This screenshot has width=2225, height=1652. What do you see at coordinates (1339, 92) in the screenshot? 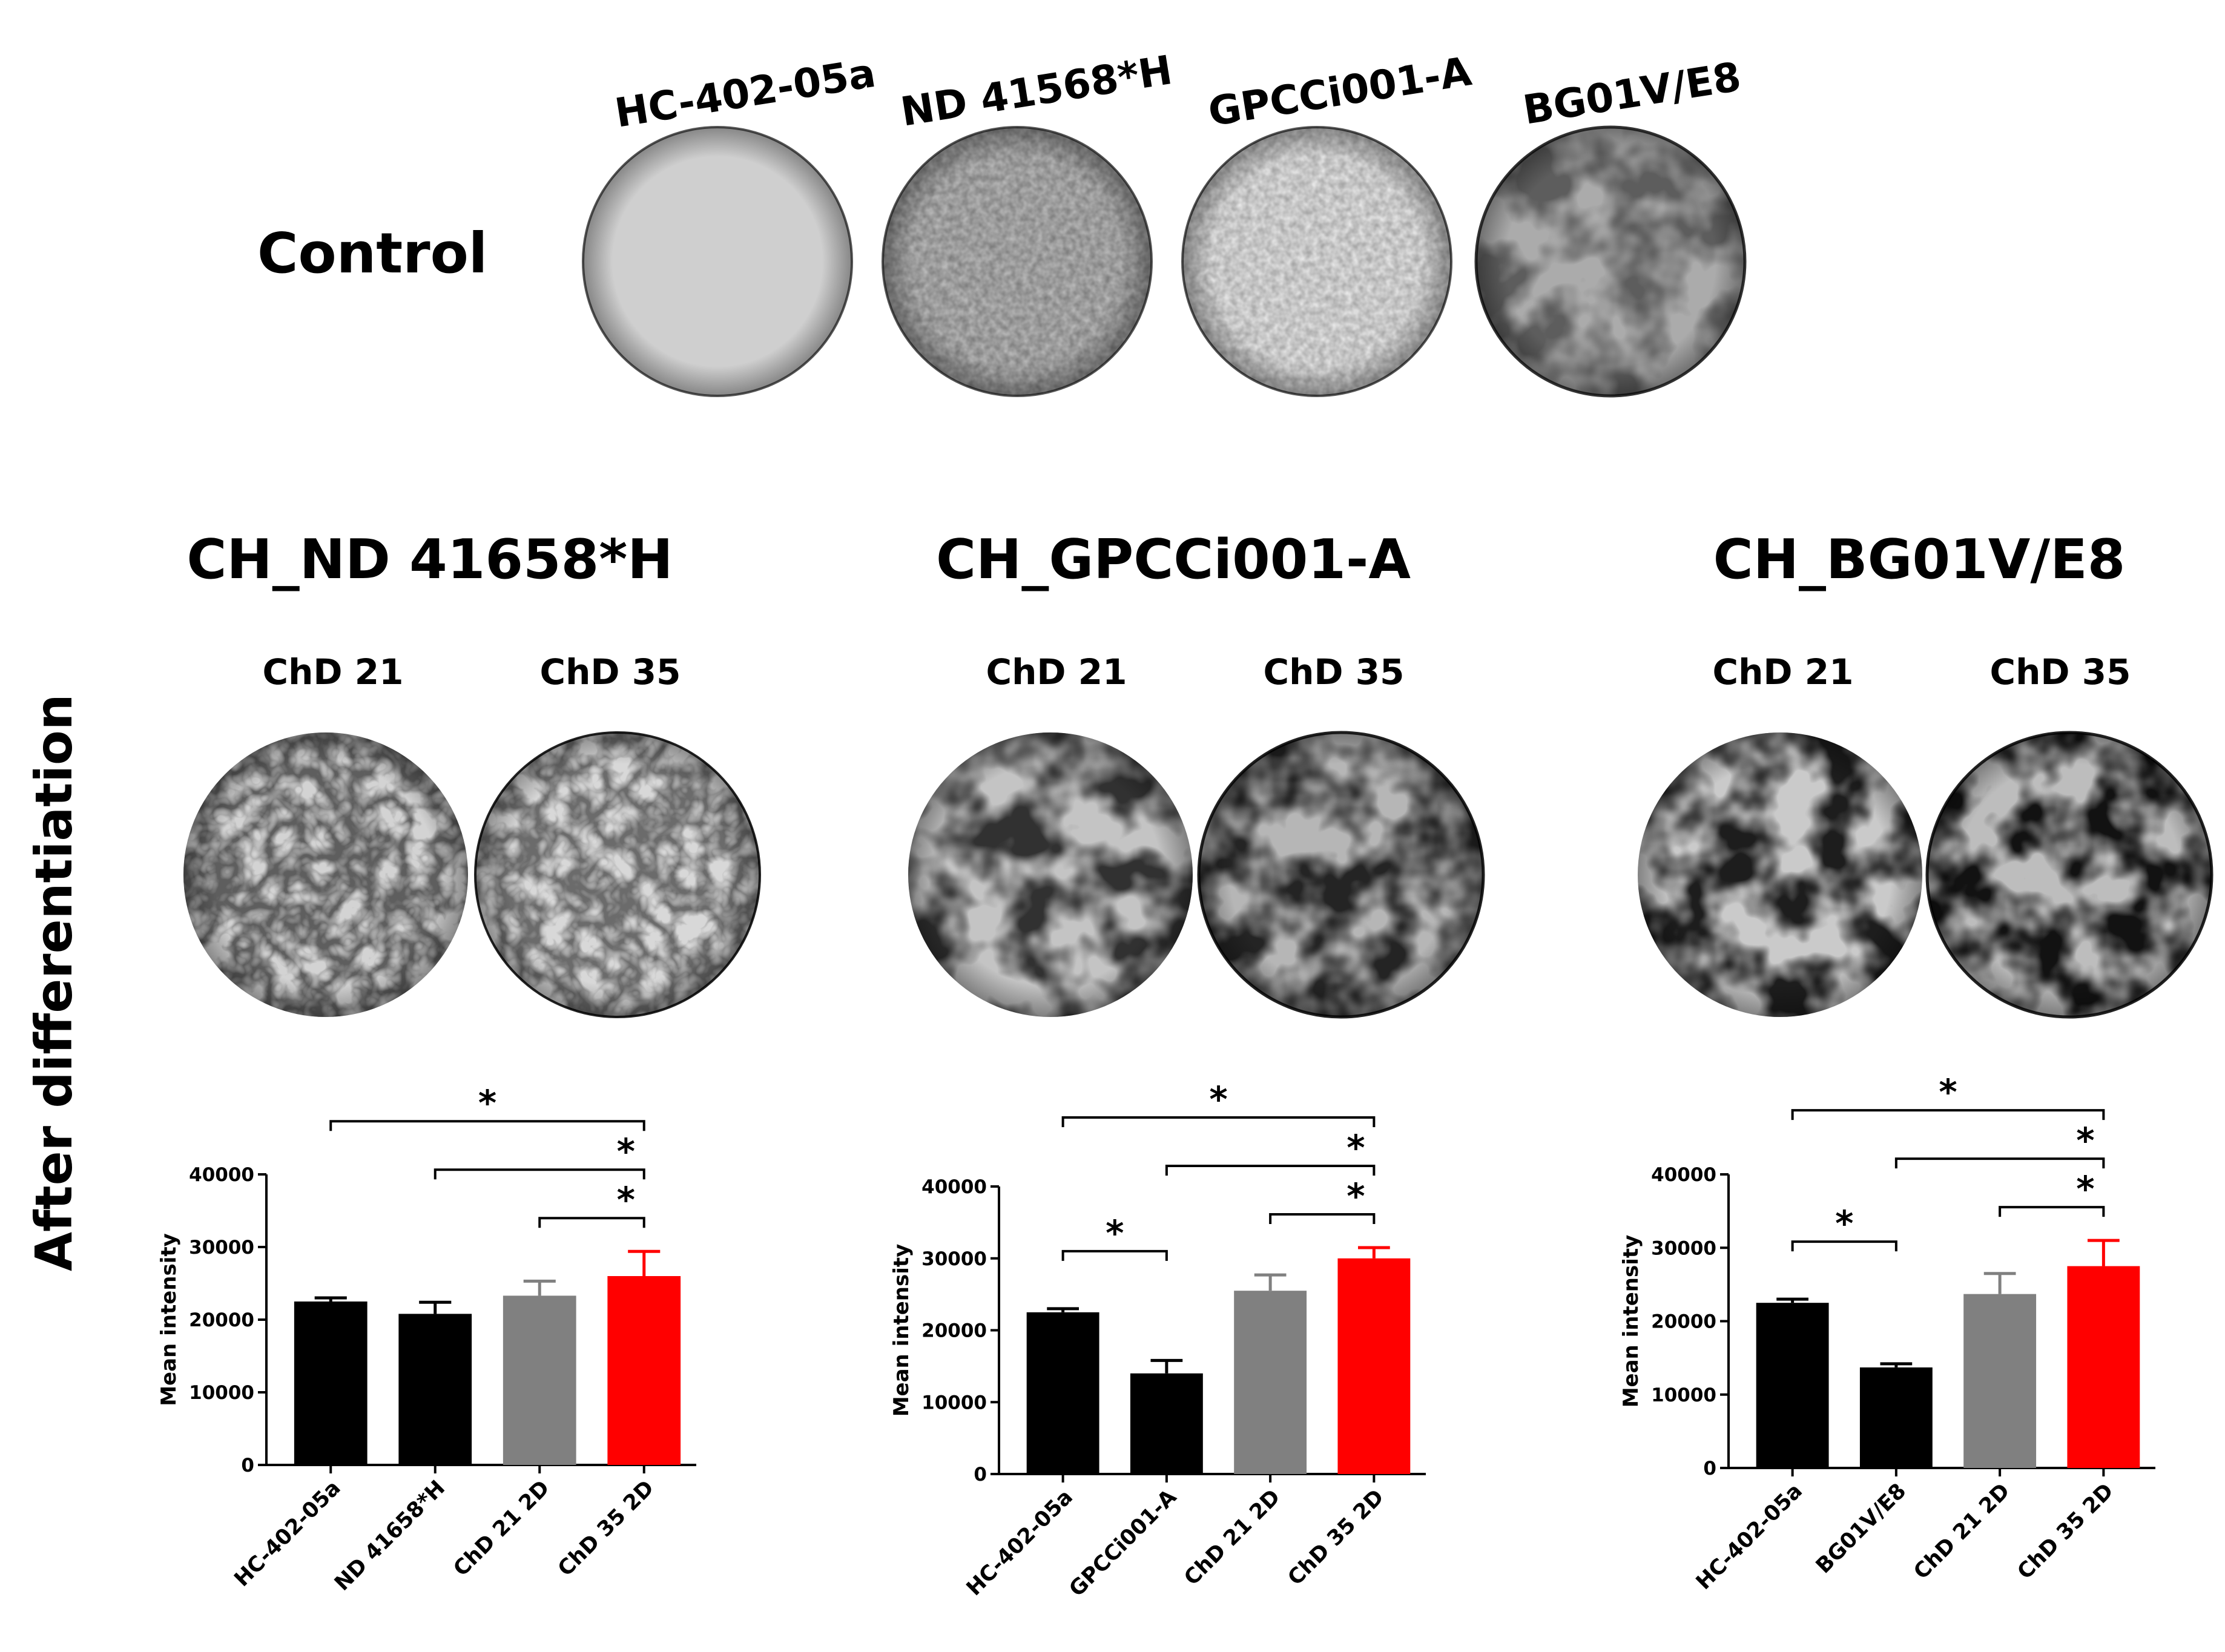
I see `control-well-label: GPCCi001-A` at bounding box center [1339, 92].